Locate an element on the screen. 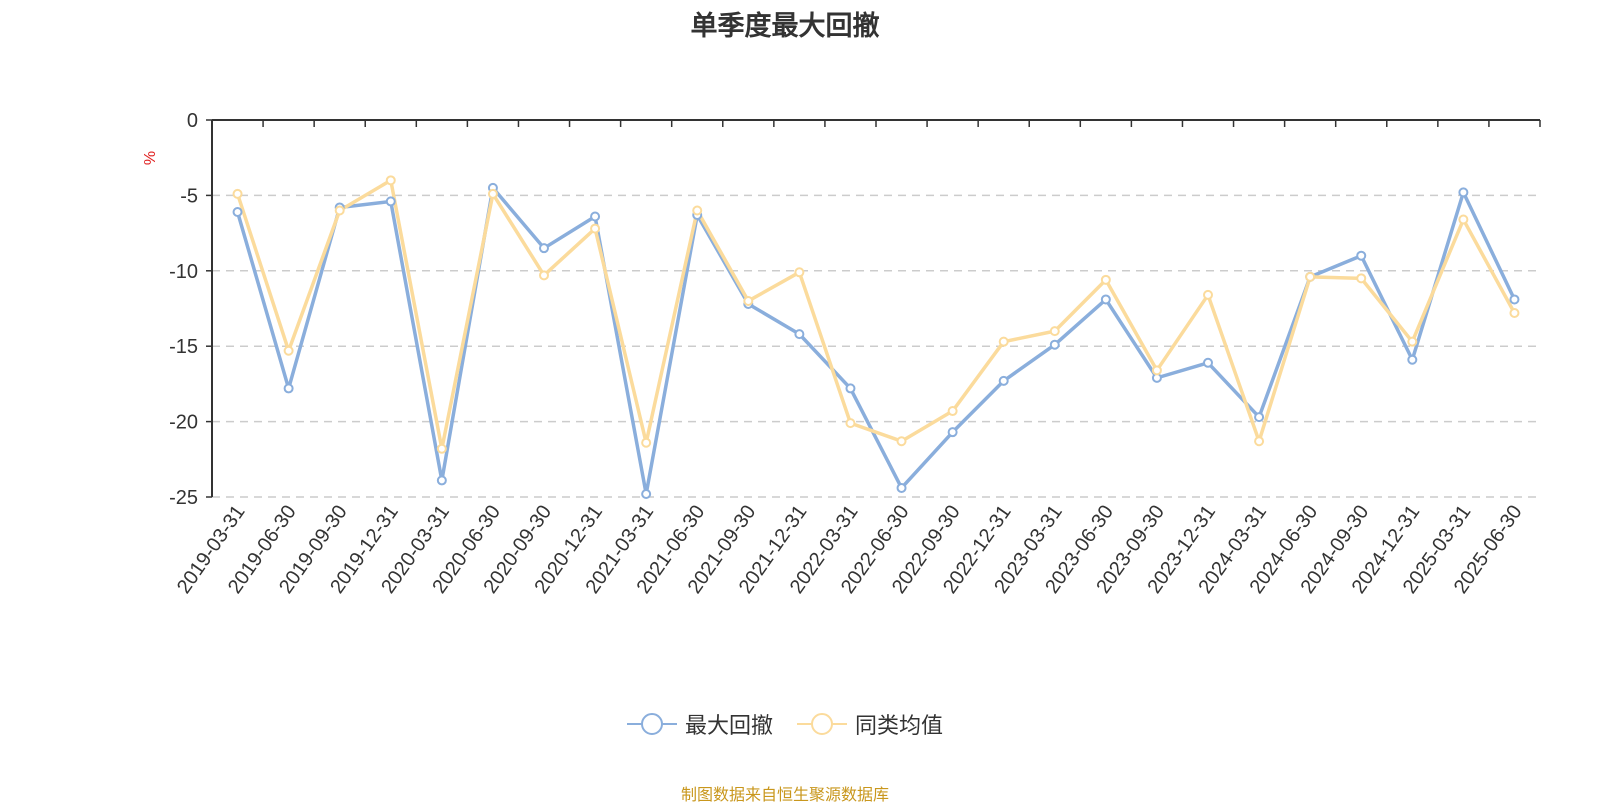 The image size is (1600, 805). legend-label-peer-average: 同类均值 is located at coordinates (899, 726).